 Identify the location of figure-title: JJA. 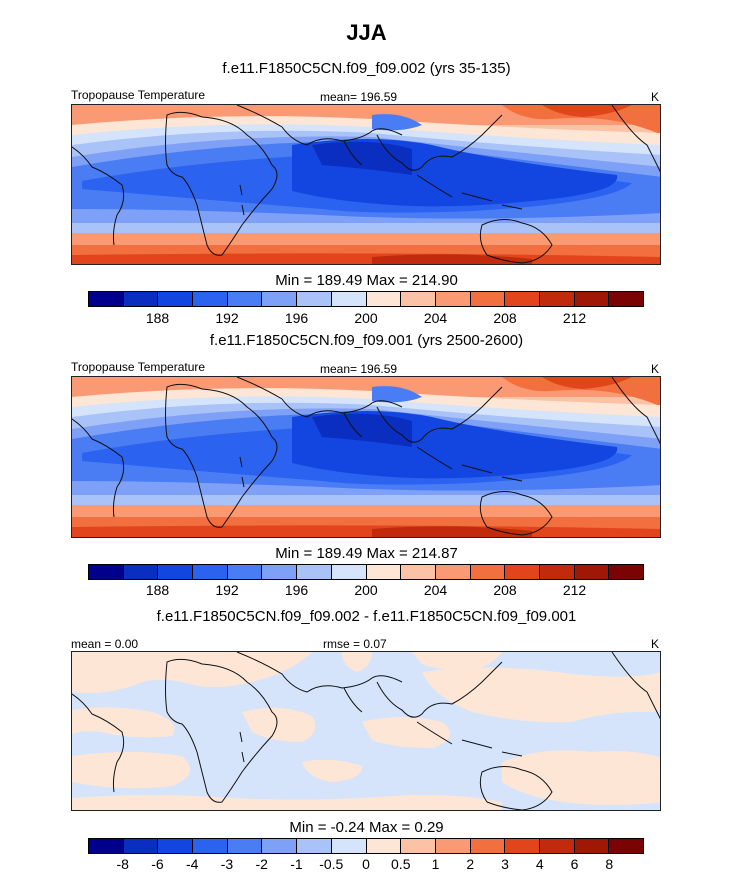
(366, 32).